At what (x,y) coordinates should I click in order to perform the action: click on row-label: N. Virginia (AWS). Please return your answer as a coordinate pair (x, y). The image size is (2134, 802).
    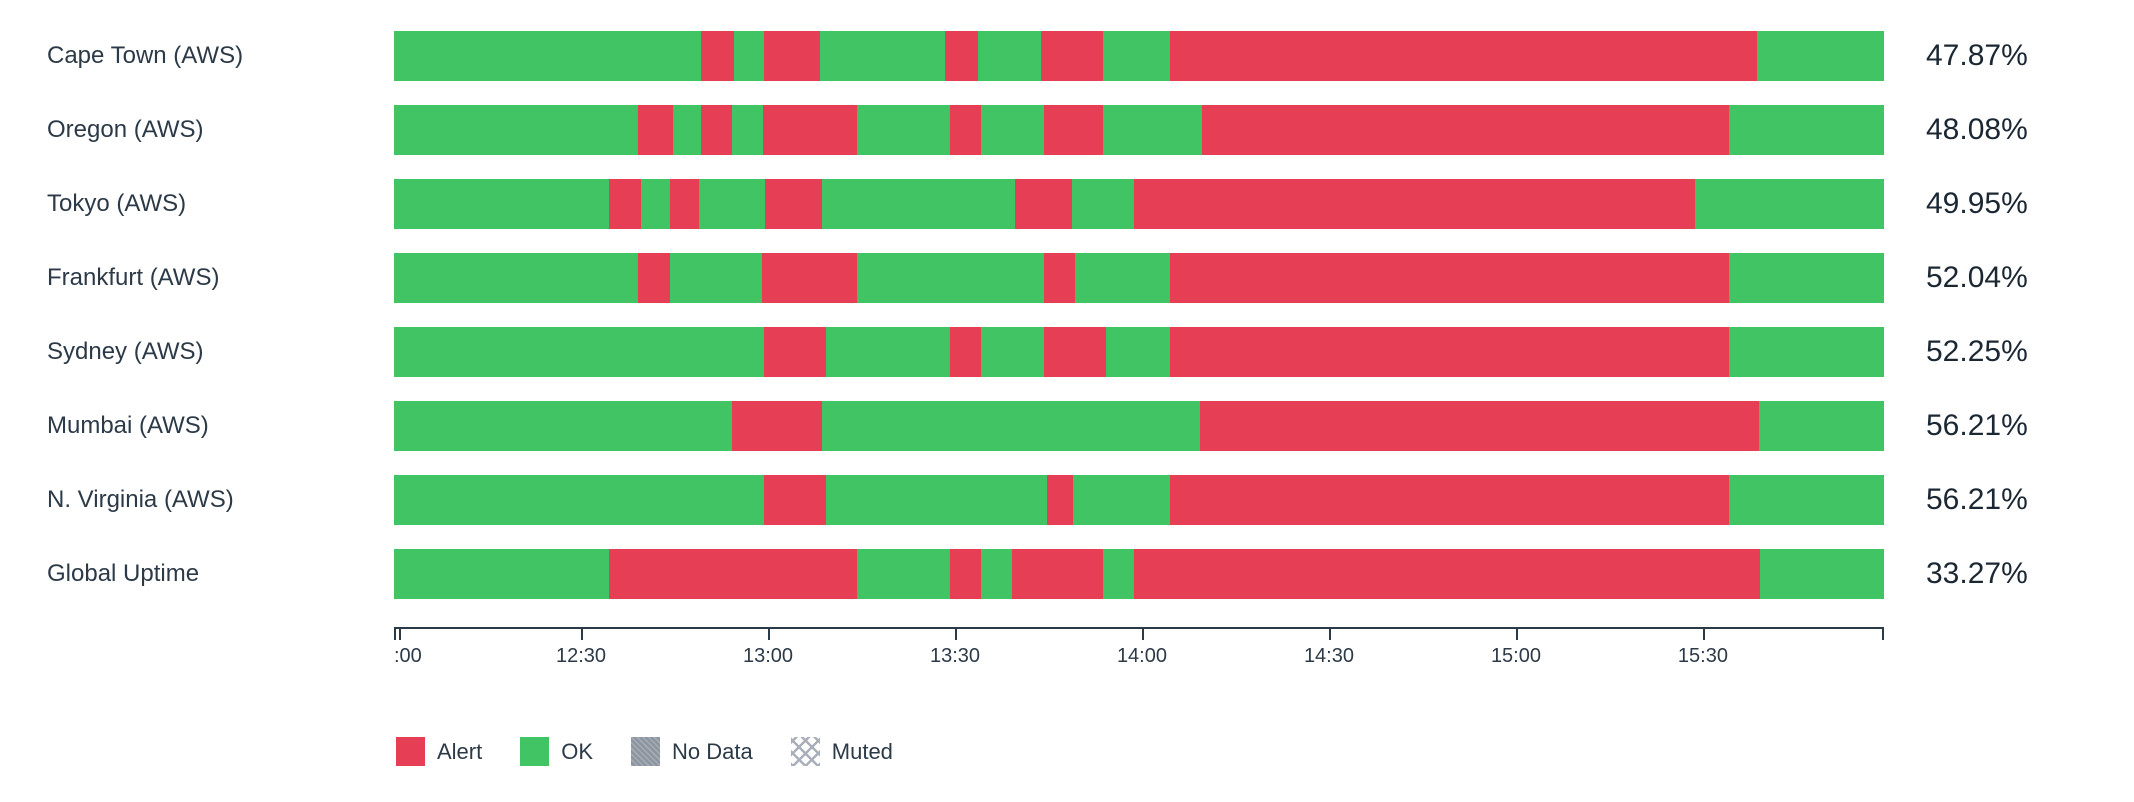
    Looking at the image, I should click on (140, 499).